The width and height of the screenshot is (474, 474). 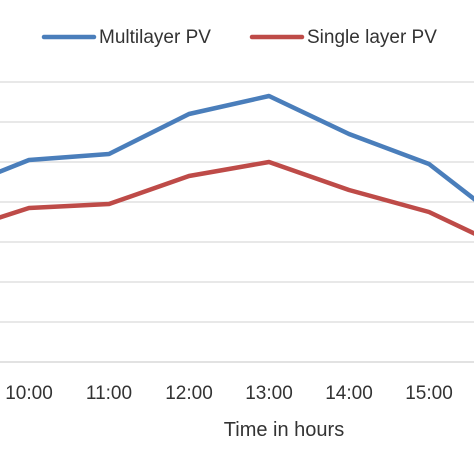 I want to click on legend-label: Single layer PV, so click(x=372, y=37).